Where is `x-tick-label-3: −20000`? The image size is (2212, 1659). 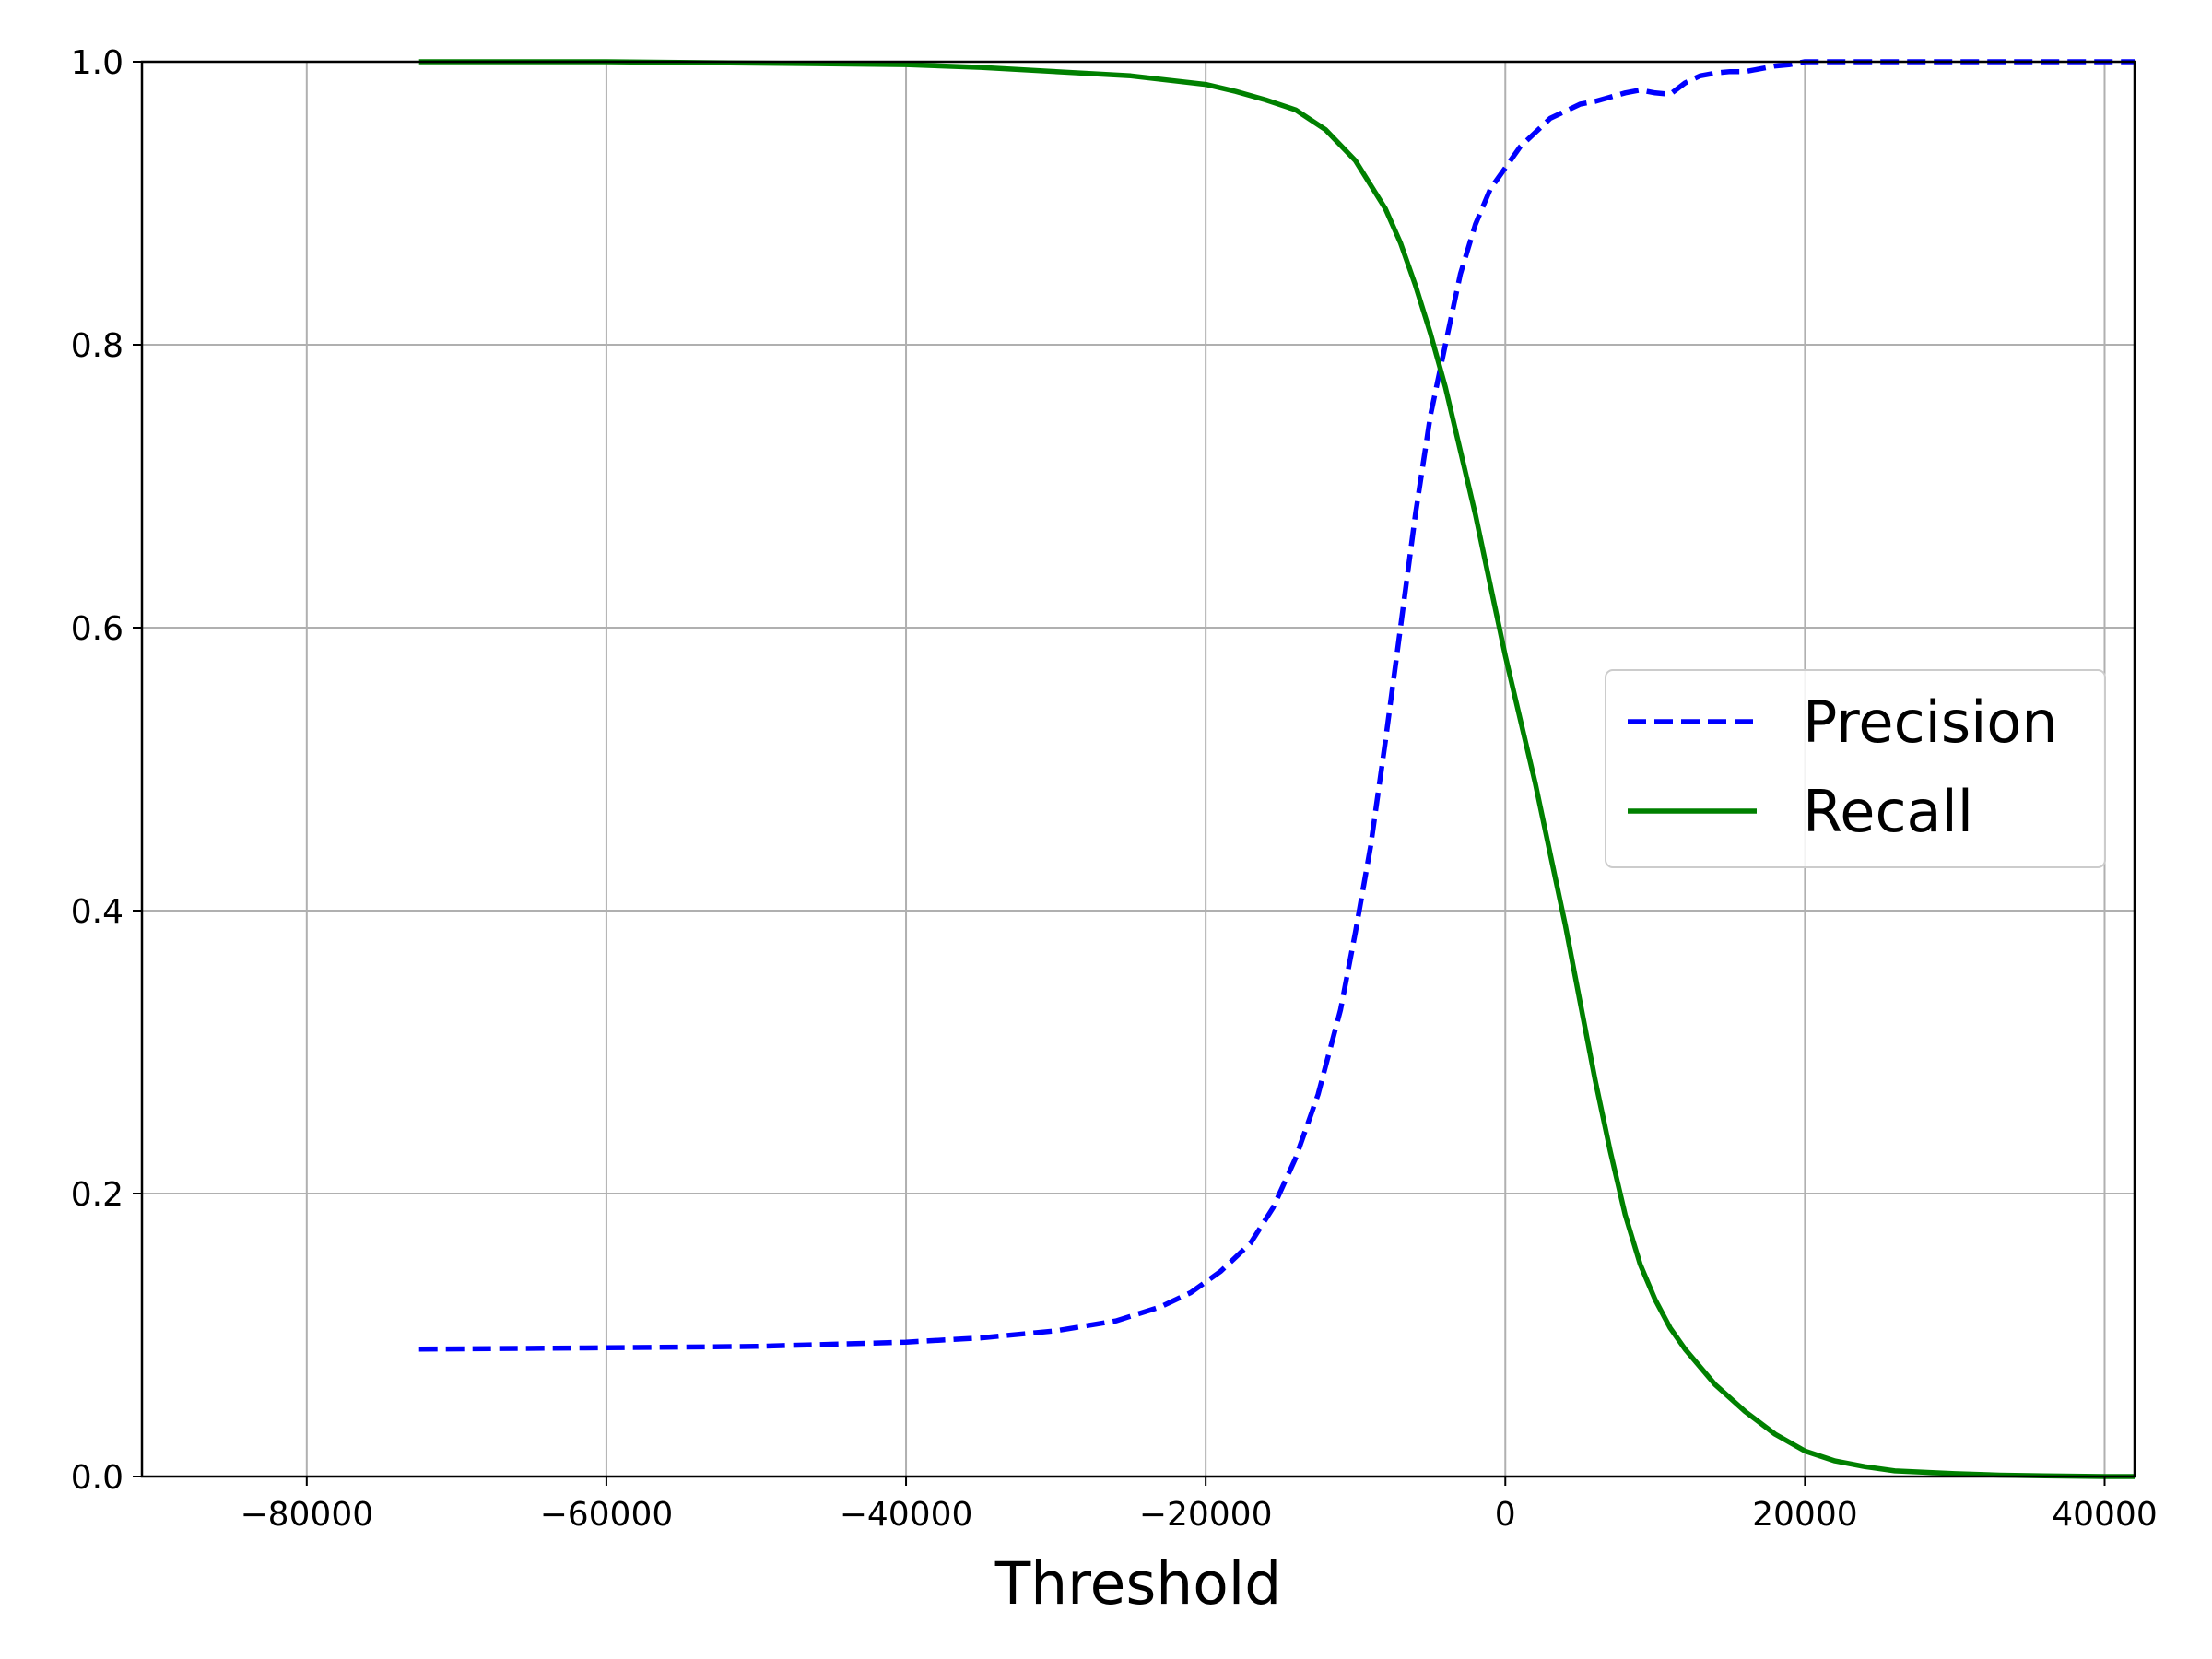 x-tick-label-3: −20000 is located at coordinates (1206, 1515).